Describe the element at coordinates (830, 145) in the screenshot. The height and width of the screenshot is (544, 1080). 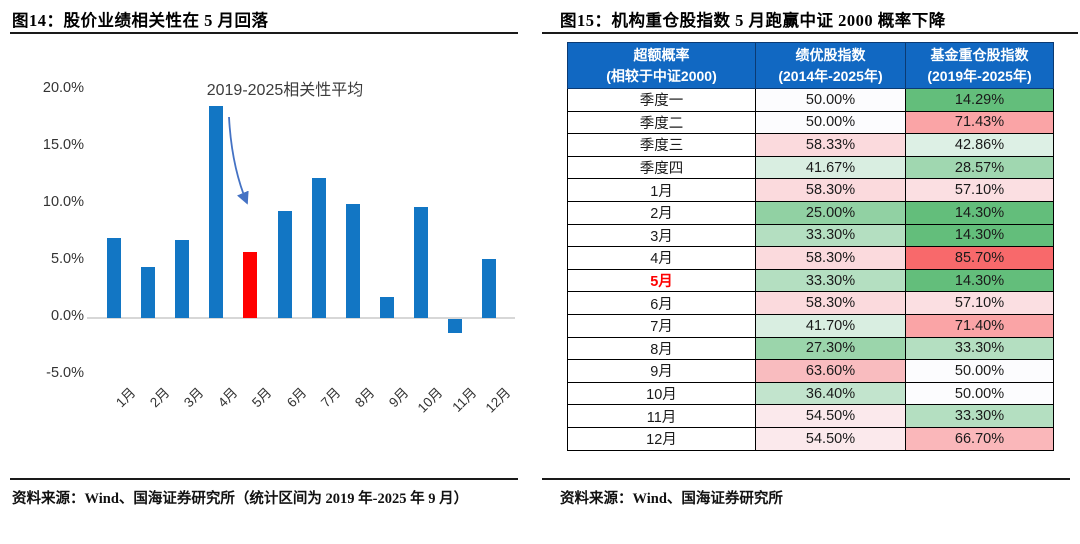
I see `value-cell: 58.33%` at that location.